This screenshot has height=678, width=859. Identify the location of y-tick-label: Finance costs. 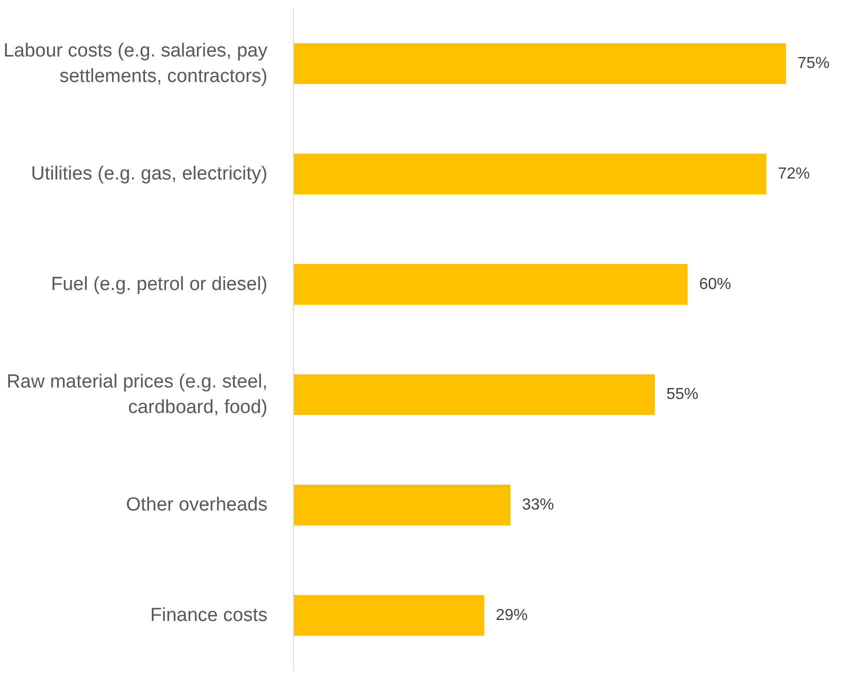
(209, 615).